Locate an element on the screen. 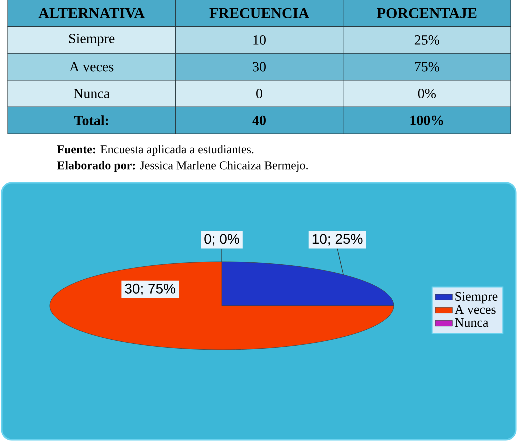  y-tick-label: Nunca is located at coordinates (92, 93).